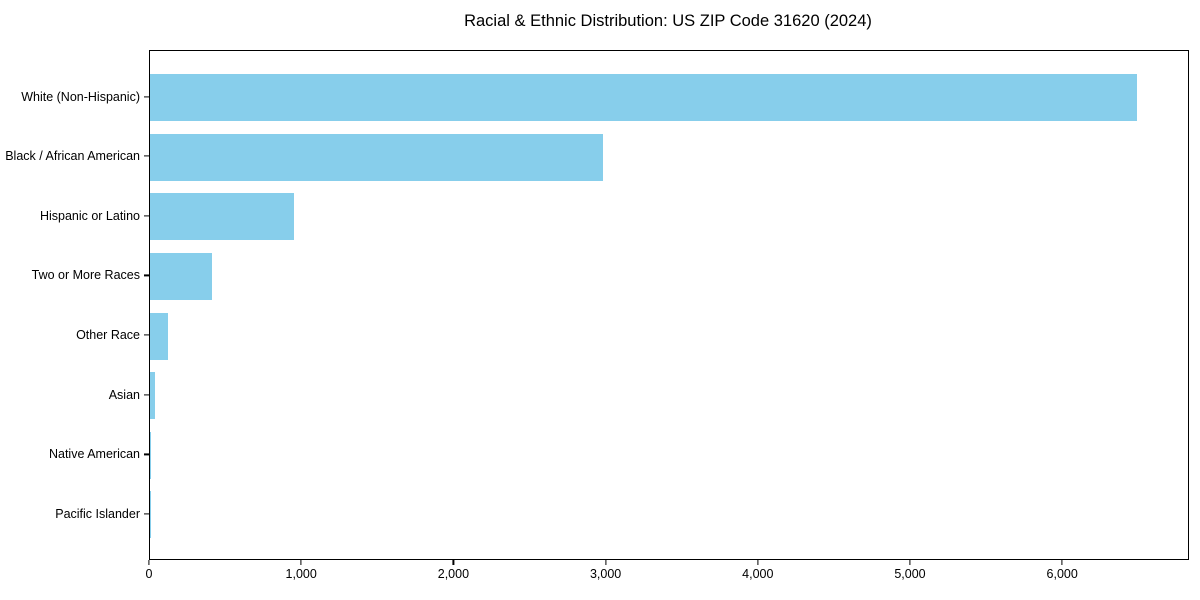 The image size is (1200, 600). Describe the element at coordinates (124, 394) in the screenshot. I see `y-tick-label: Asian` at that location.